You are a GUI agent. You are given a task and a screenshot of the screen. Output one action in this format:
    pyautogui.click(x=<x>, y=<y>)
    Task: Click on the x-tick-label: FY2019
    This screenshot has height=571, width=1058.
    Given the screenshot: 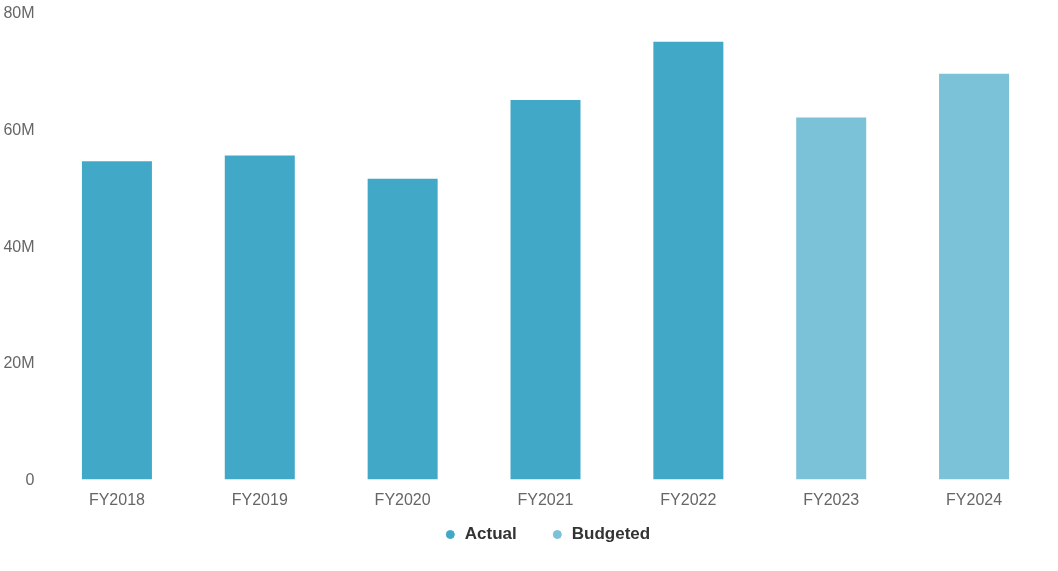 What is the action you would take?
    pyautogui.click(x=259, y=499)
    